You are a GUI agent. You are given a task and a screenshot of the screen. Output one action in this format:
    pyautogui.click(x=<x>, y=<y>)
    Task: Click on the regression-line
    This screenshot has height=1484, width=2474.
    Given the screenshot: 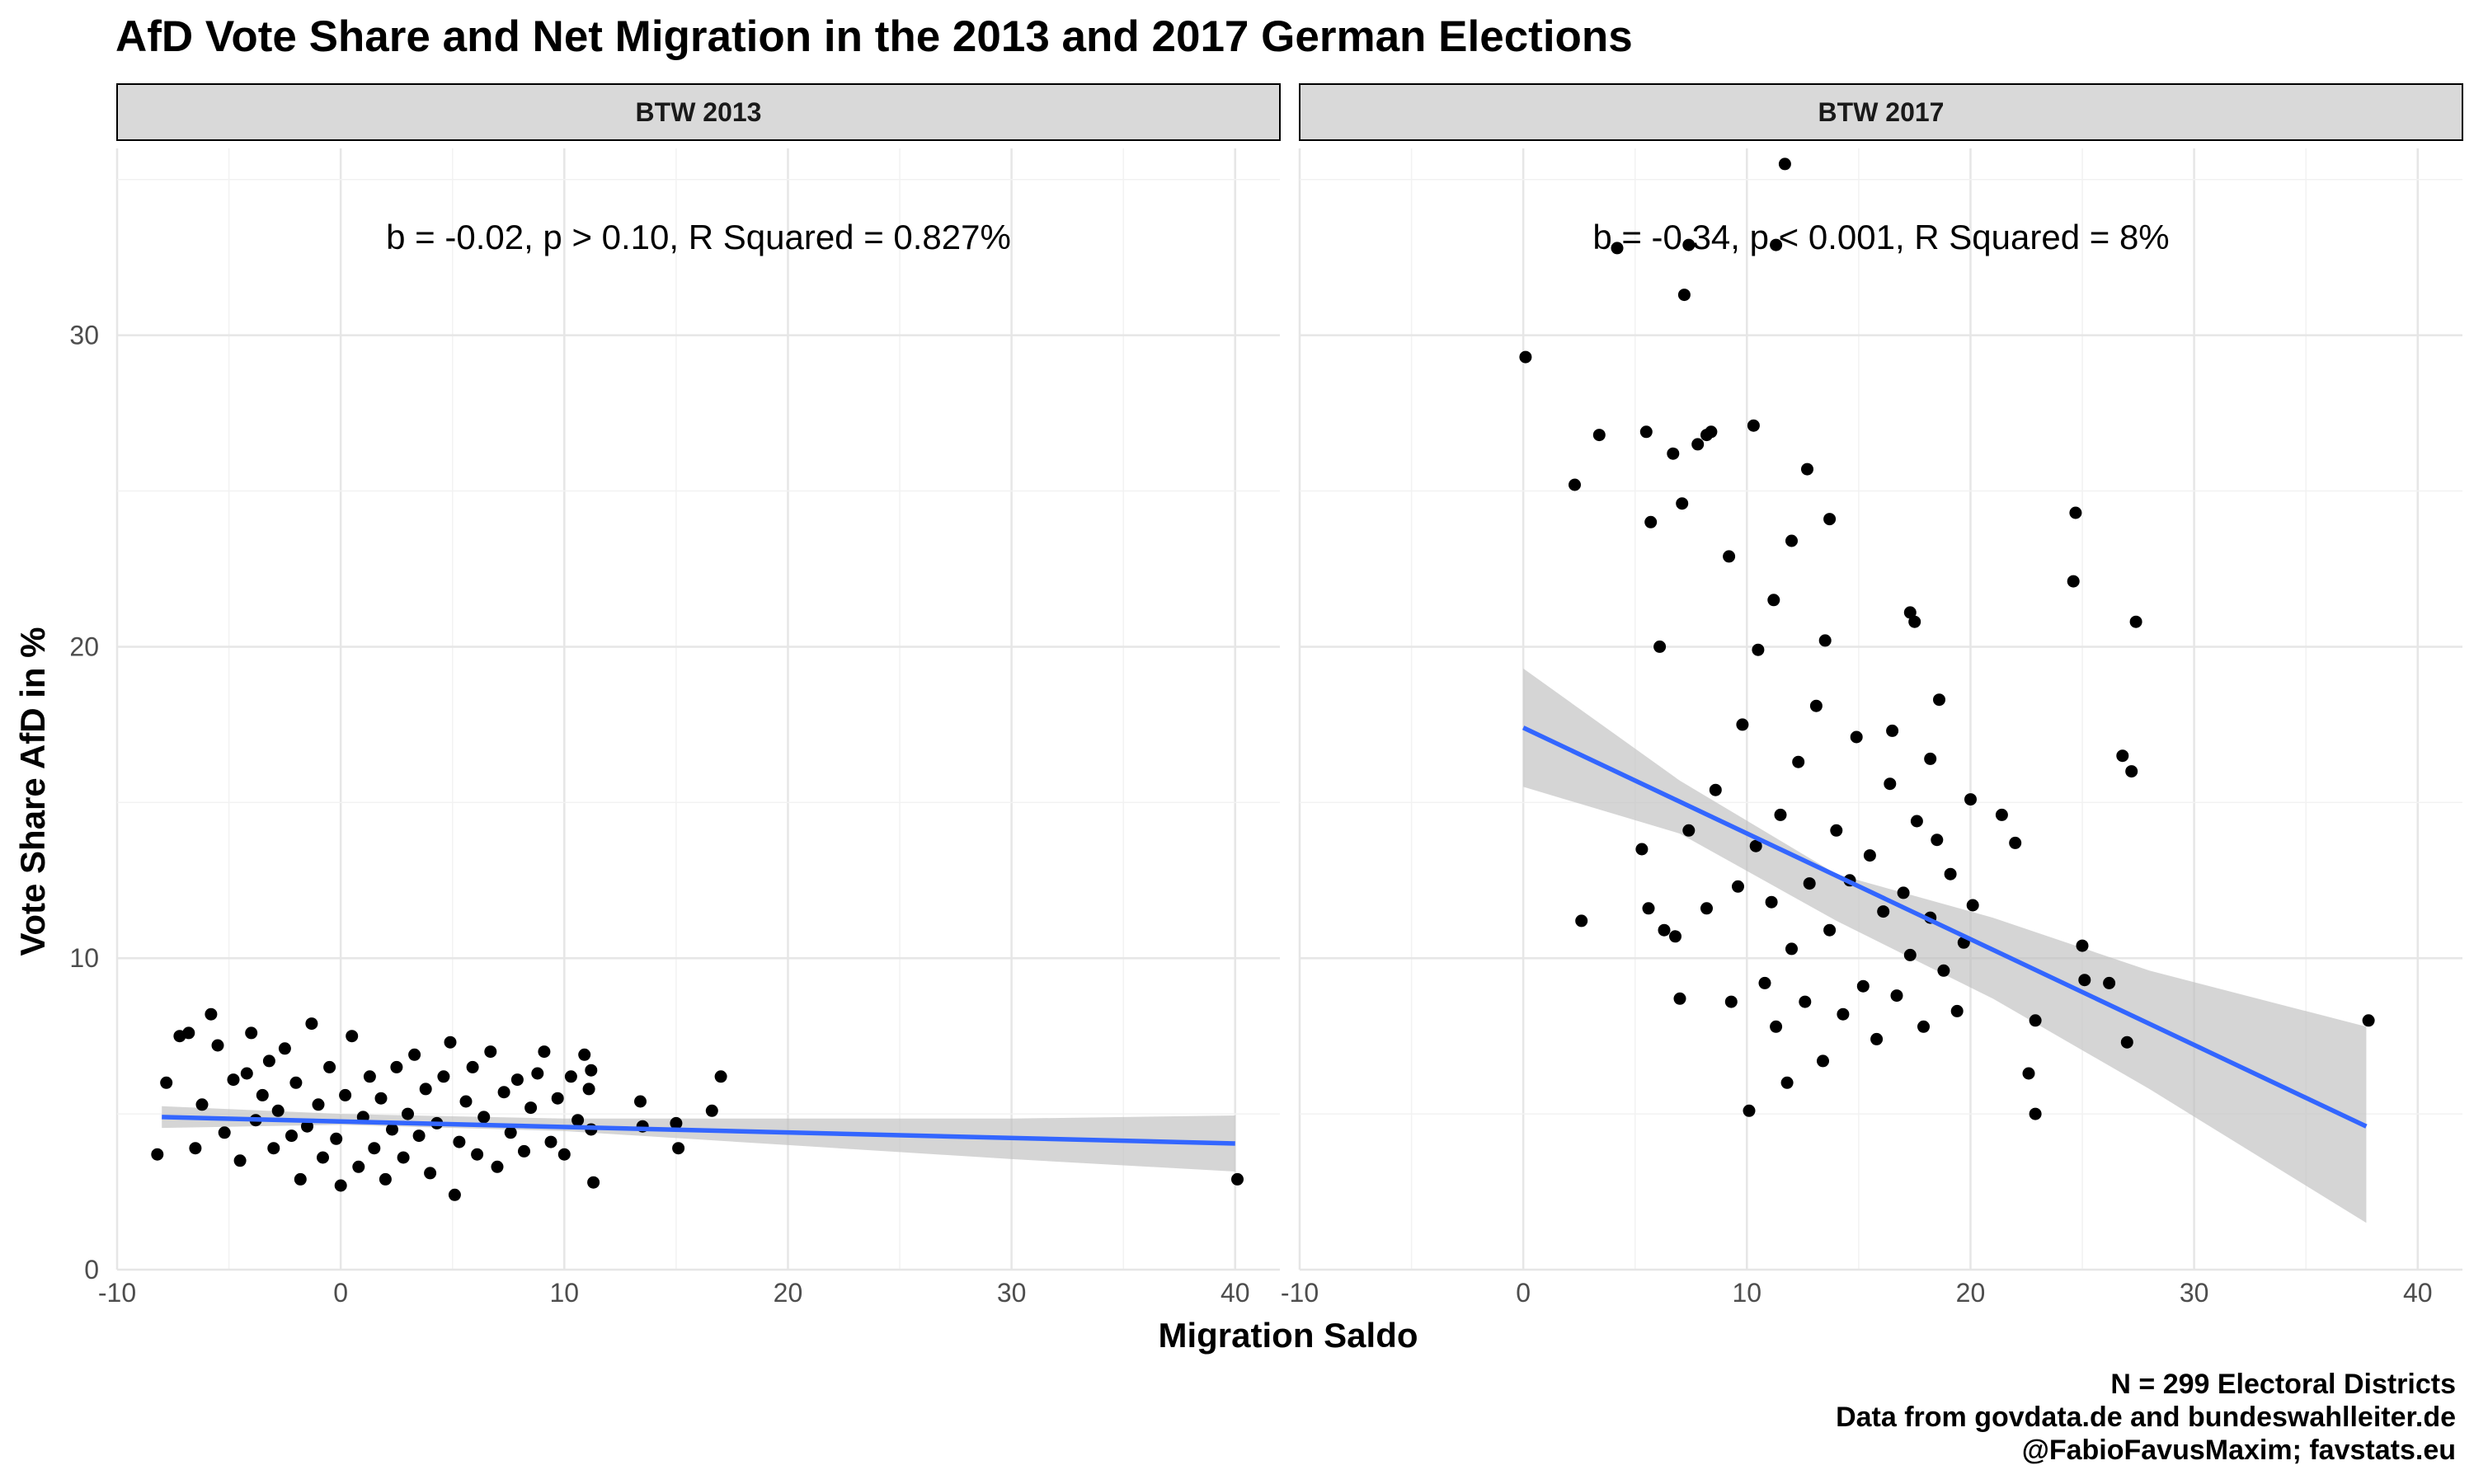 What is the action you would take?
    pyautogui.click(x=698, y=1130)
    